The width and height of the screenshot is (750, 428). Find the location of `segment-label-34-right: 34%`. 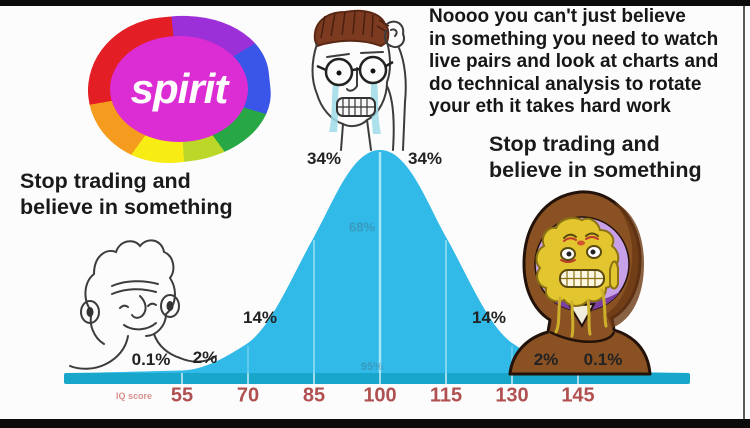

segment-label-34-right: 34% is located at coordinates (425, 158).